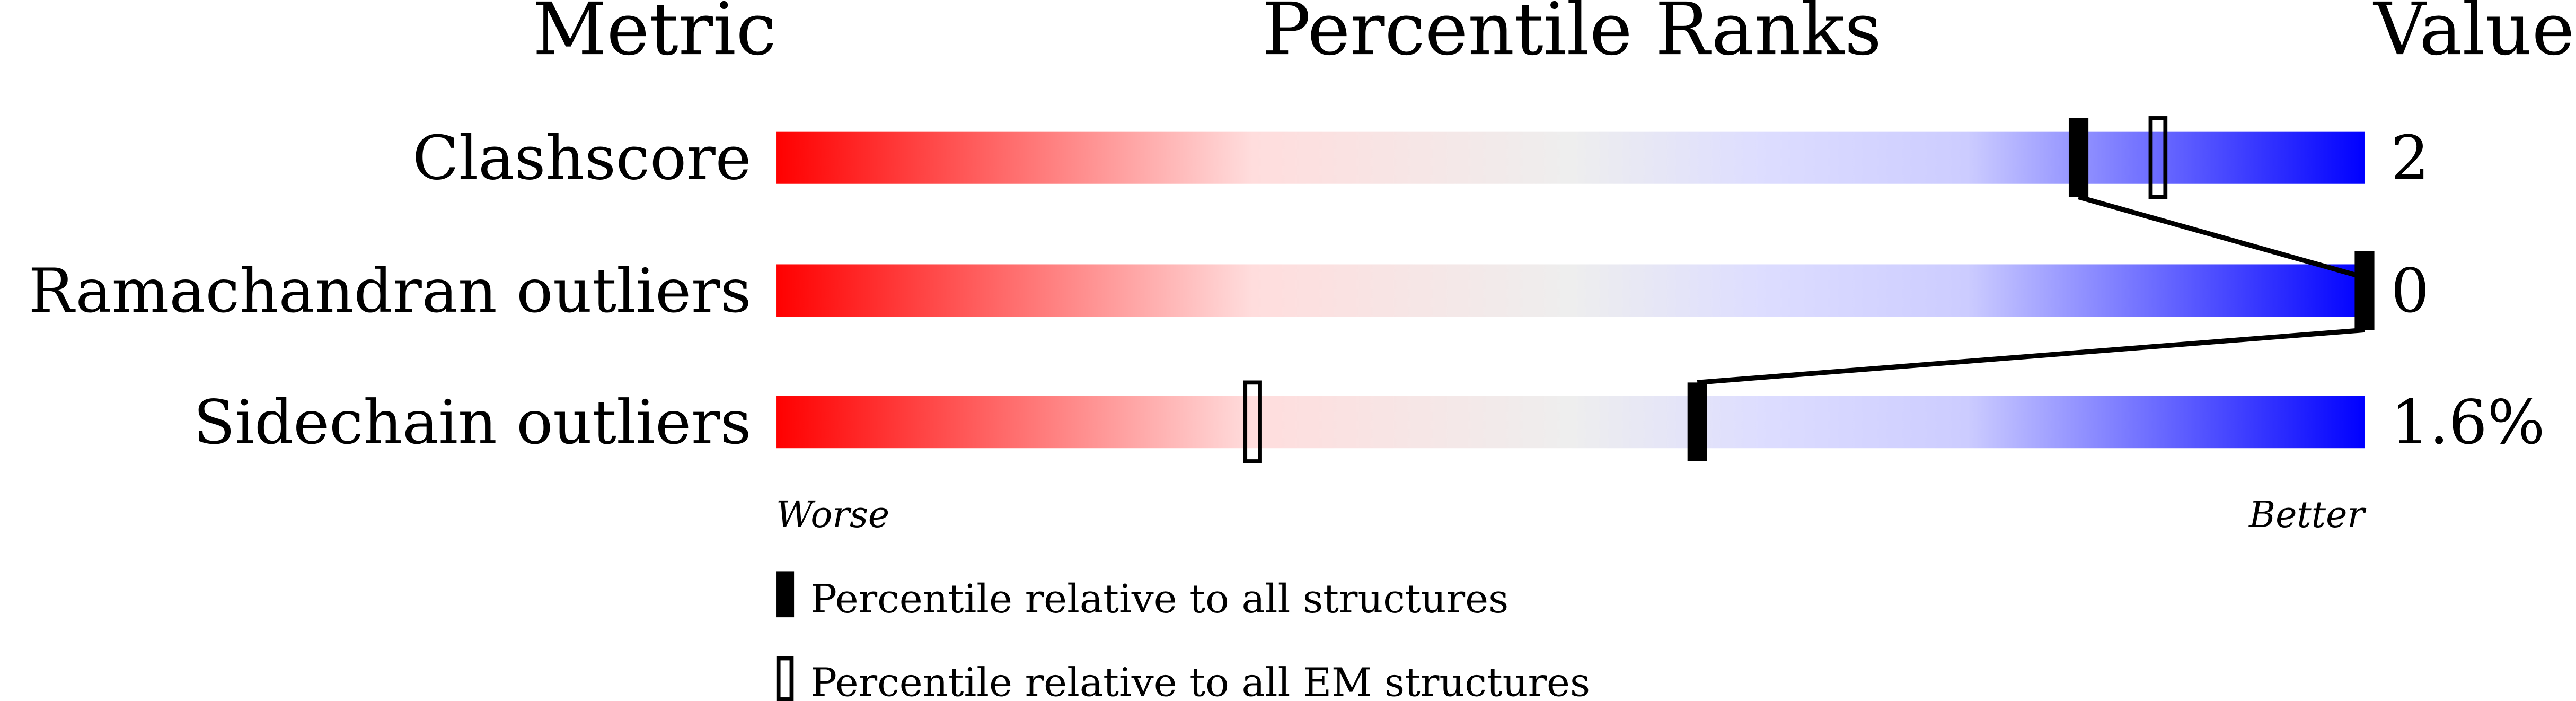 Image resolution: width=2576 pixels, height=701 pixels. What do you see at coordinates (1200, 680) in the screenshot?
I see `legend-em-label: Percentile relative to all EM structures` at bounding box center [1200, 680].